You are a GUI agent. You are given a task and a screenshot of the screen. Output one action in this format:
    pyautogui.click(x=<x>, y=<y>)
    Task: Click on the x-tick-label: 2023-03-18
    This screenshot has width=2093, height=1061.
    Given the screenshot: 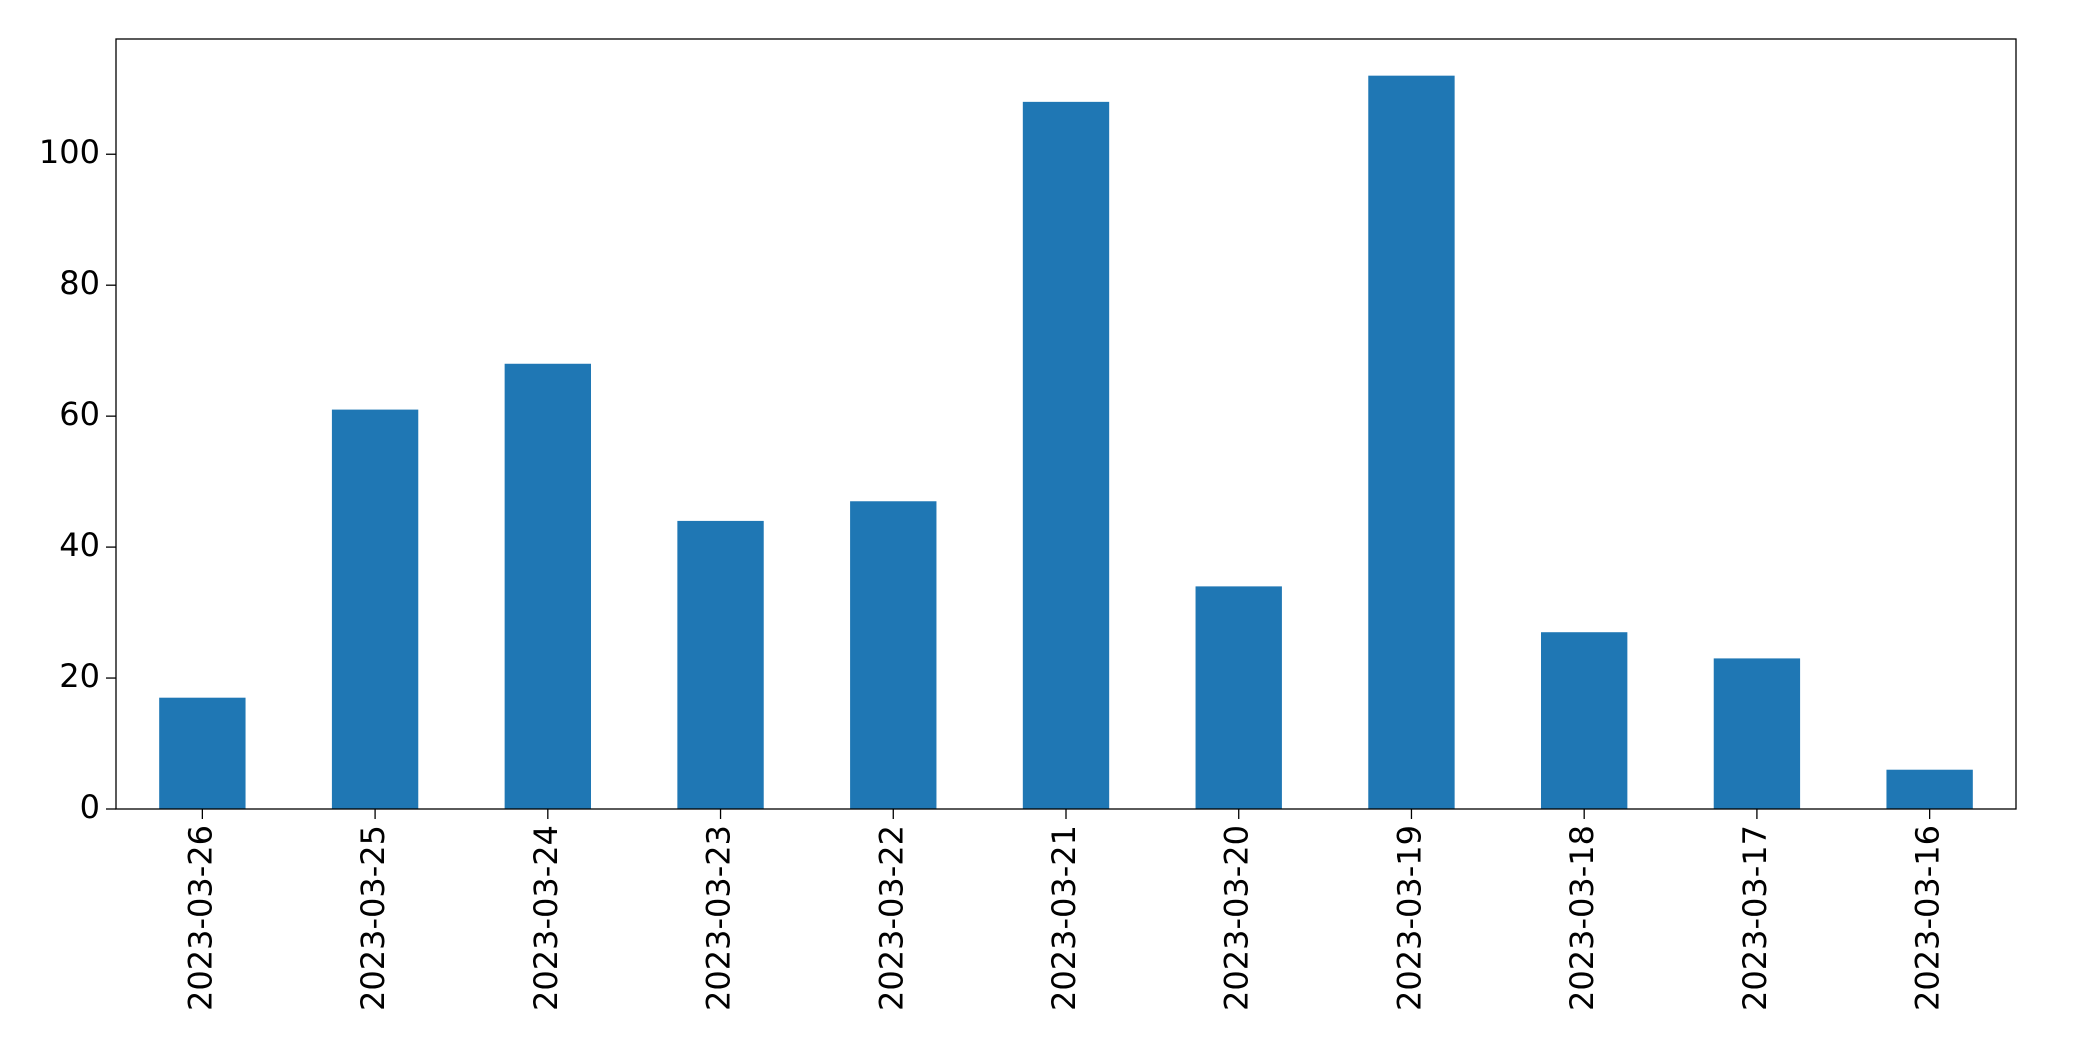 What is the action you would take?
    pyautogui.click(x=1582, y=918)
    